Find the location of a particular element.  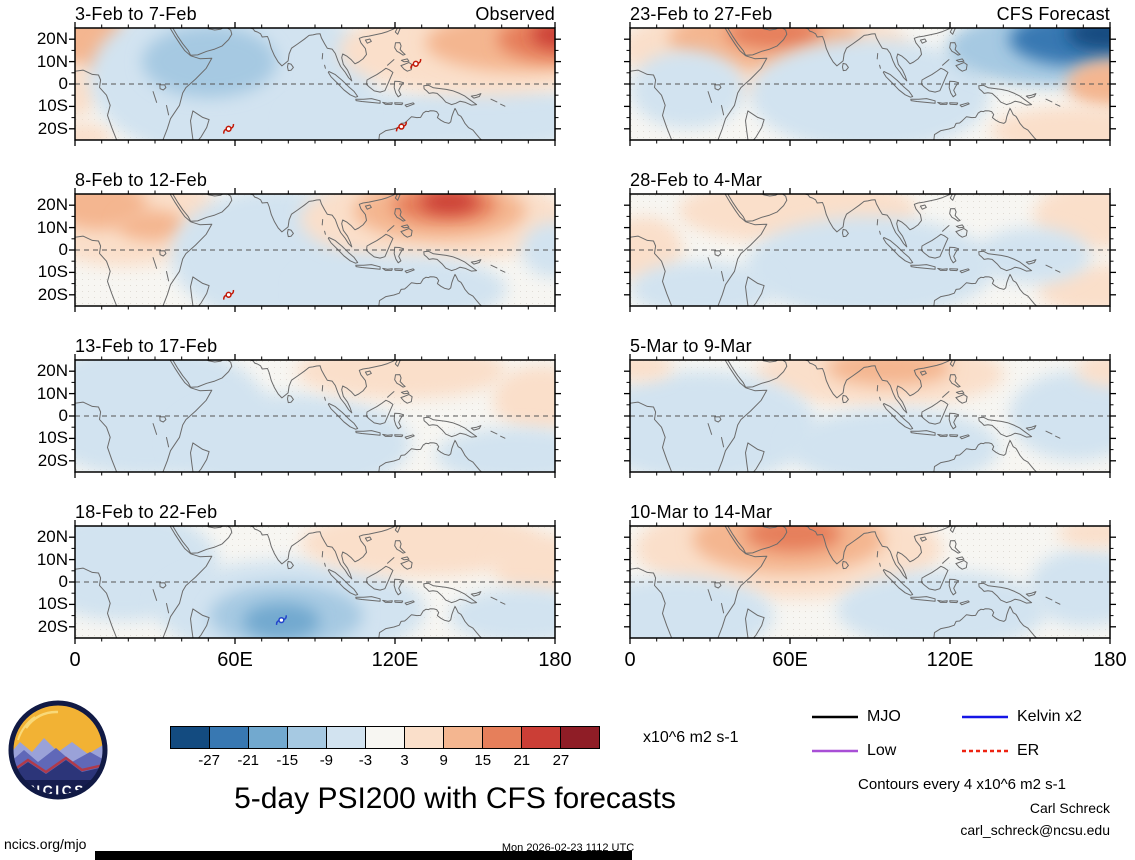

panel-date-range: 3-Feb to 7-Feb is located at coordinates (136, 14).